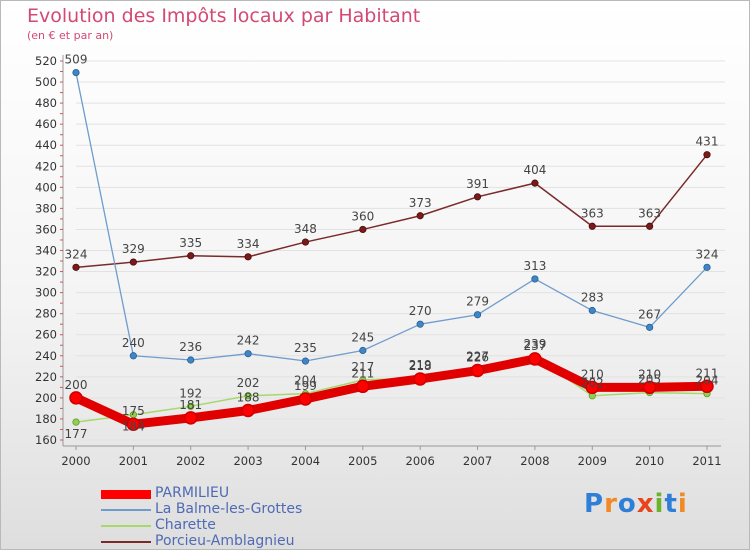 Image resolution: width=750 pixels, height=550 pixels. I want to click on data-label-porcieu-amblagnieu: 348, so click(305, 229).